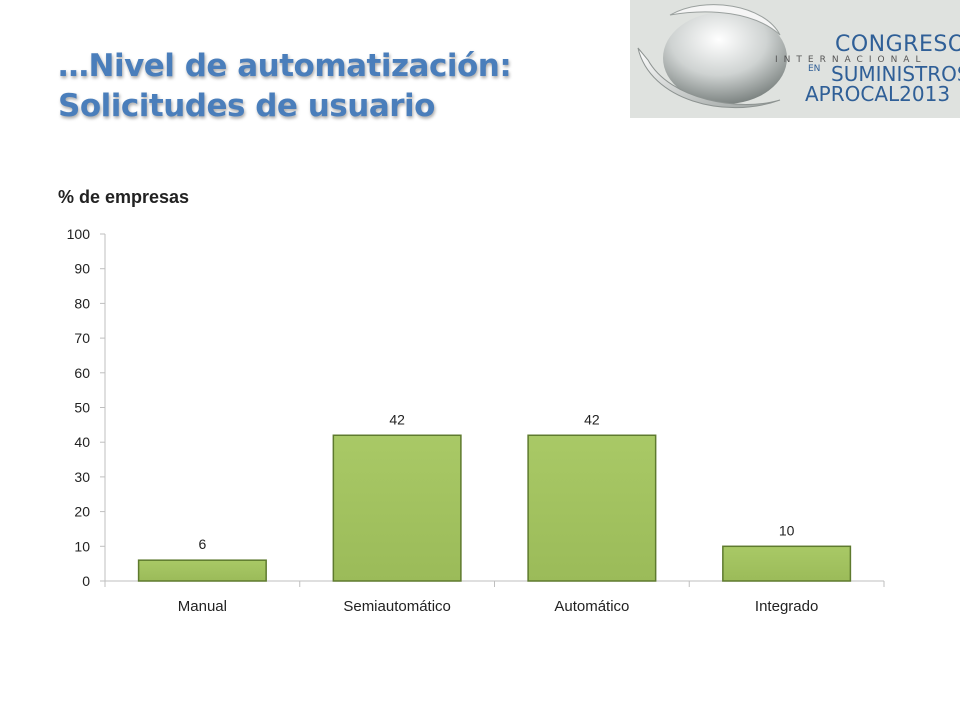 Image resolution: width=960 pixels, height=720 pixels. I want to click on data-label: 10, so click(787, 530).